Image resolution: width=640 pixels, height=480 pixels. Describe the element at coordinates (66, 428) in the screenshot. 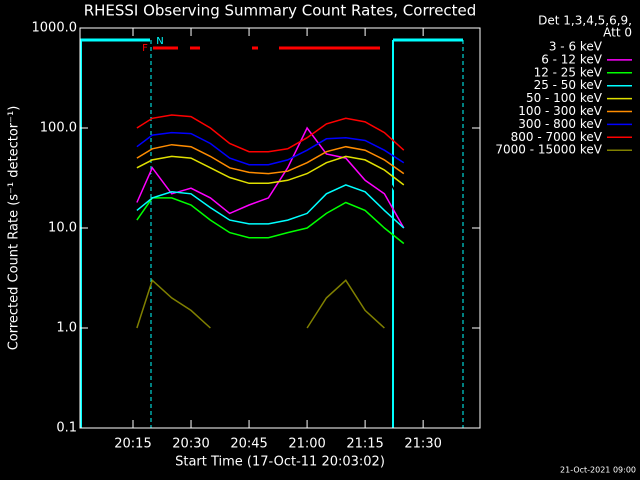

I see `y-tick-label: 0.1` at that location.